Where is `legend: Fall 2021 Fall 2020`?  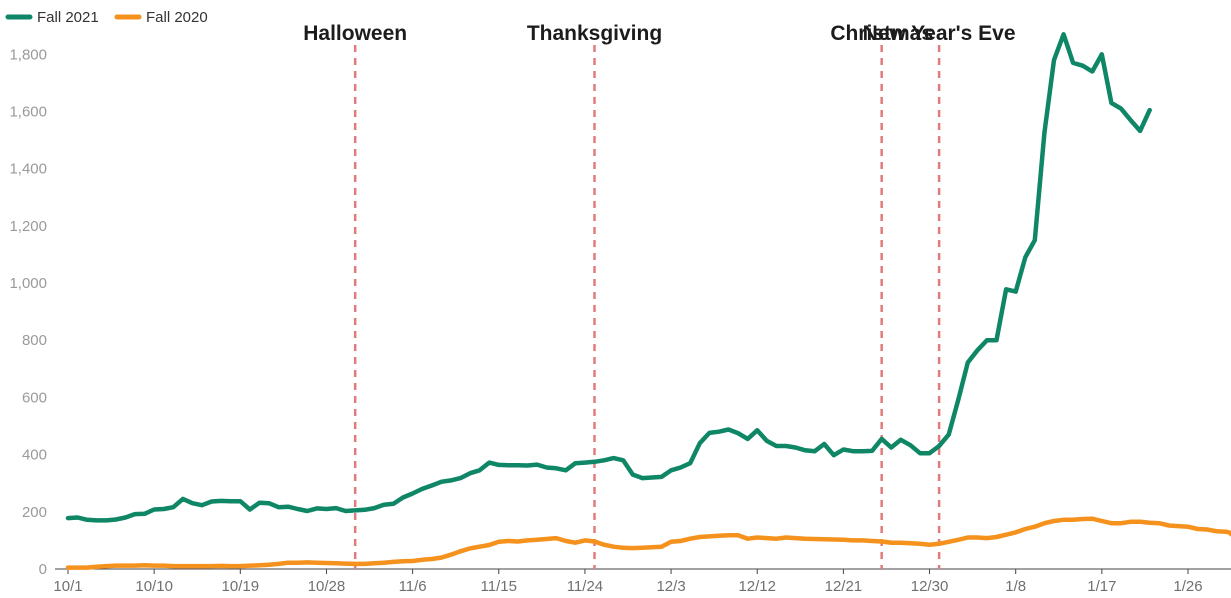 legend: Fall 2021 Fall 2020 is located at coordinates (106, 17).